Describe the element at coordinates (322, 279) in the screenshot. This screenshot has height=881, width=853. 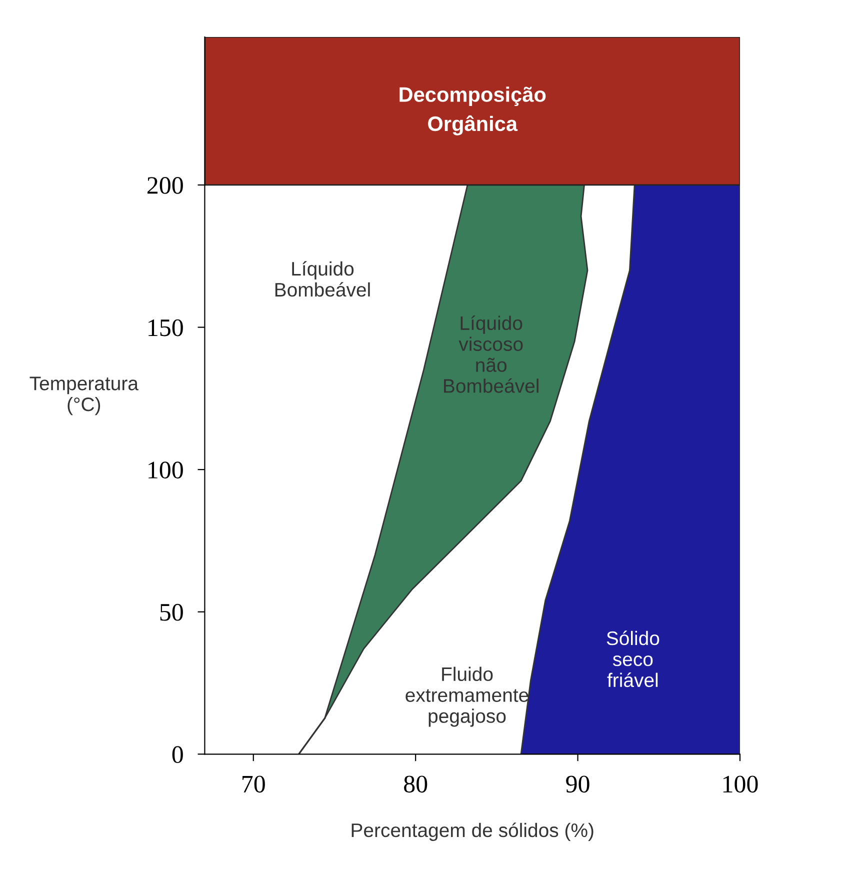
I see `annotation: Líquido Bombeável` at that location.